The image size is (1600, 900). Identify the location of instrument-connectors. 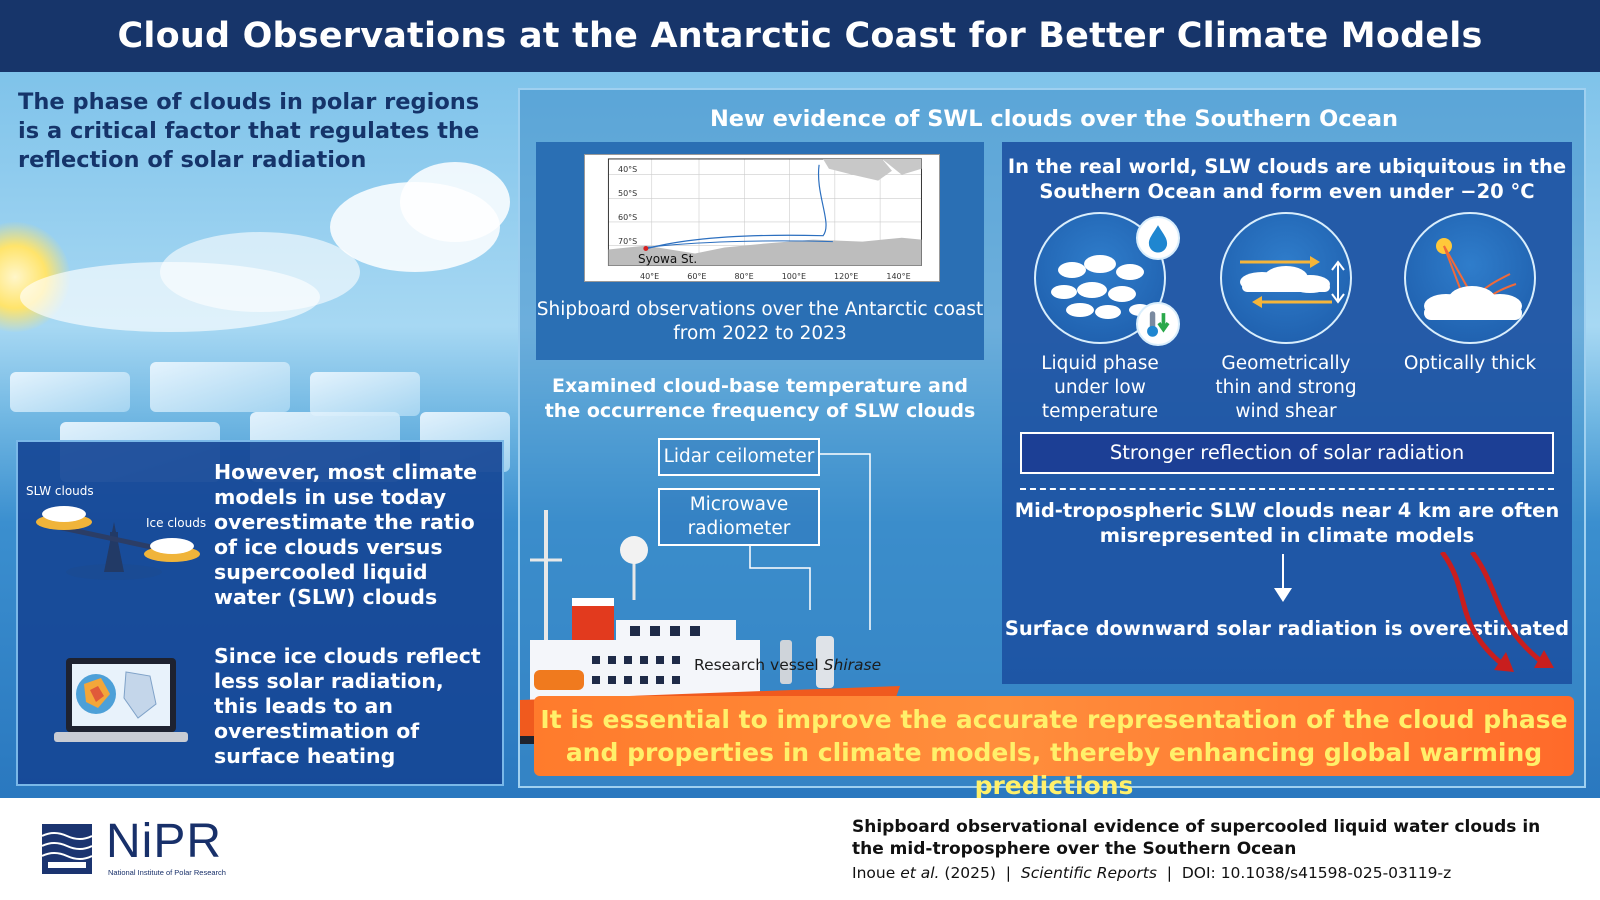
(810, 541).